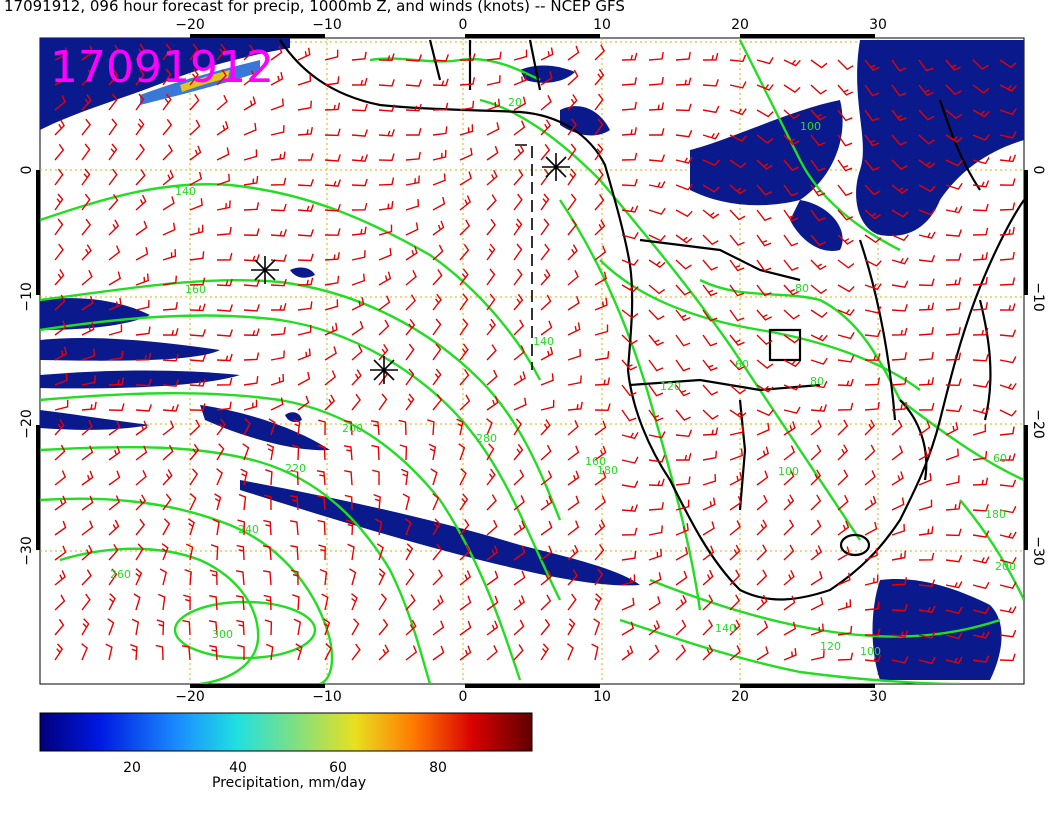 Image resolution: width=1056 pixels, height=816 pixels. What do you see at coordinates (995, 514) in the screenshot?
I see `contour-label: 180` at bounding box center [995, 514].